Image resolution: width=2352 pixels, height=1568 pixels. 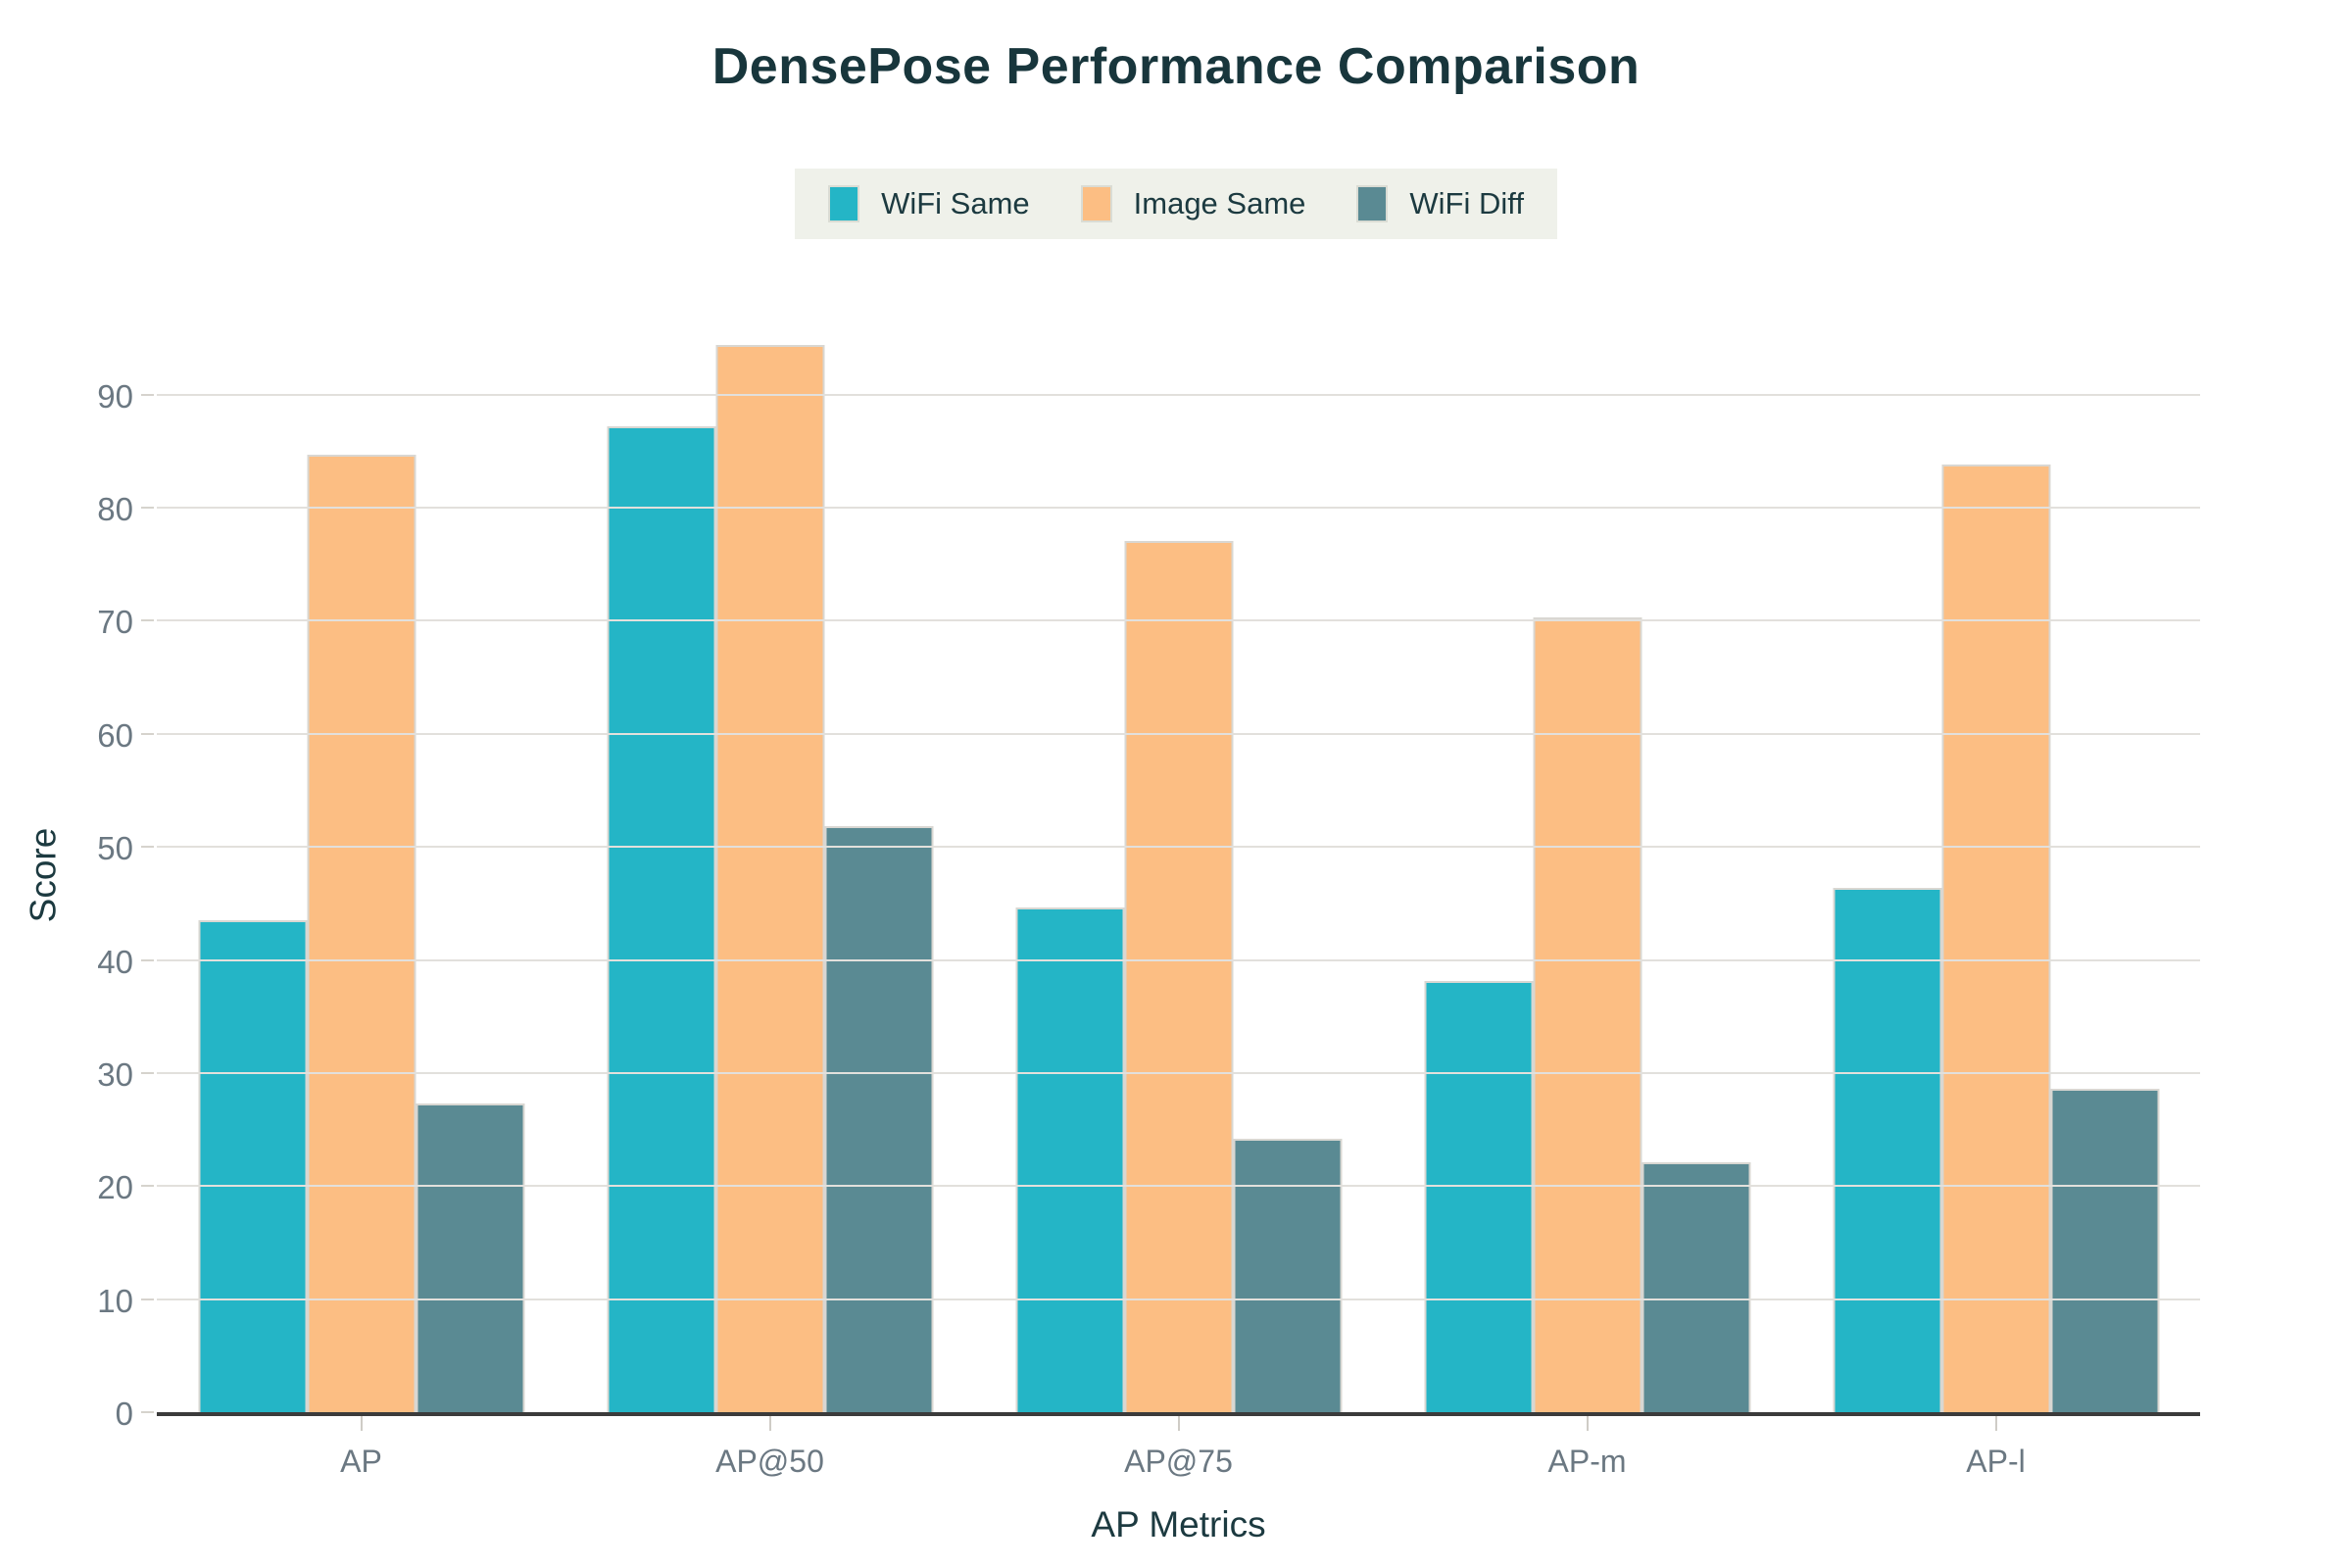 What do you see at coordinates (1696, 1287) in the screenshot?
I see `bar-wifi-diff-ap-m` at bounding box center [1696, 1287].